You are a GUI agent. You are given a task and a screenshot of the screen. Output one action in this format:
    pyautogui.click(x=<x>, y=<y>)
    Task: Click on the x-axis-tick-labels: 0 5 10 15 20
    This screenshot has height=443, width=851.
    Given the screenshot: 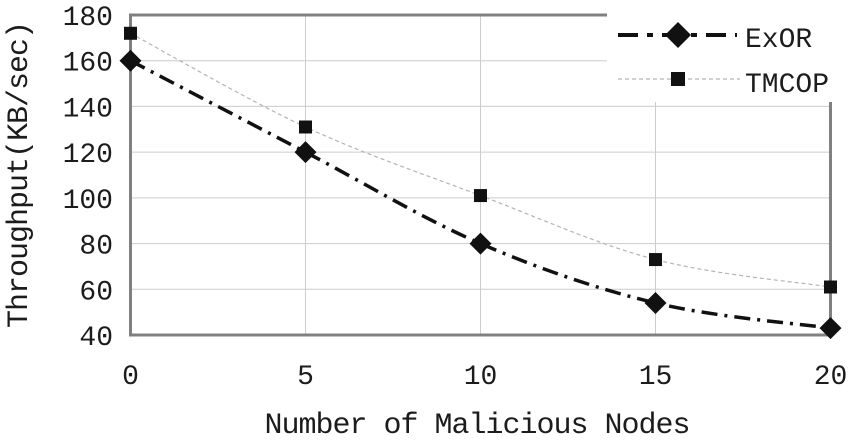 What is the action you would take?
    pyautogui.click(x=484, y=377)
    